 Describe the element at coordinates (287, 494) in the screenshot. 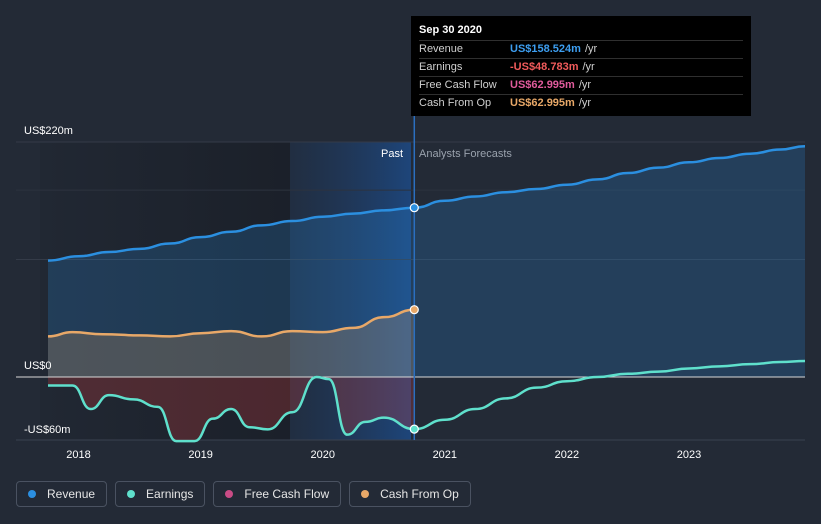

I see `legend-label: Free Cash Flow` at that location.